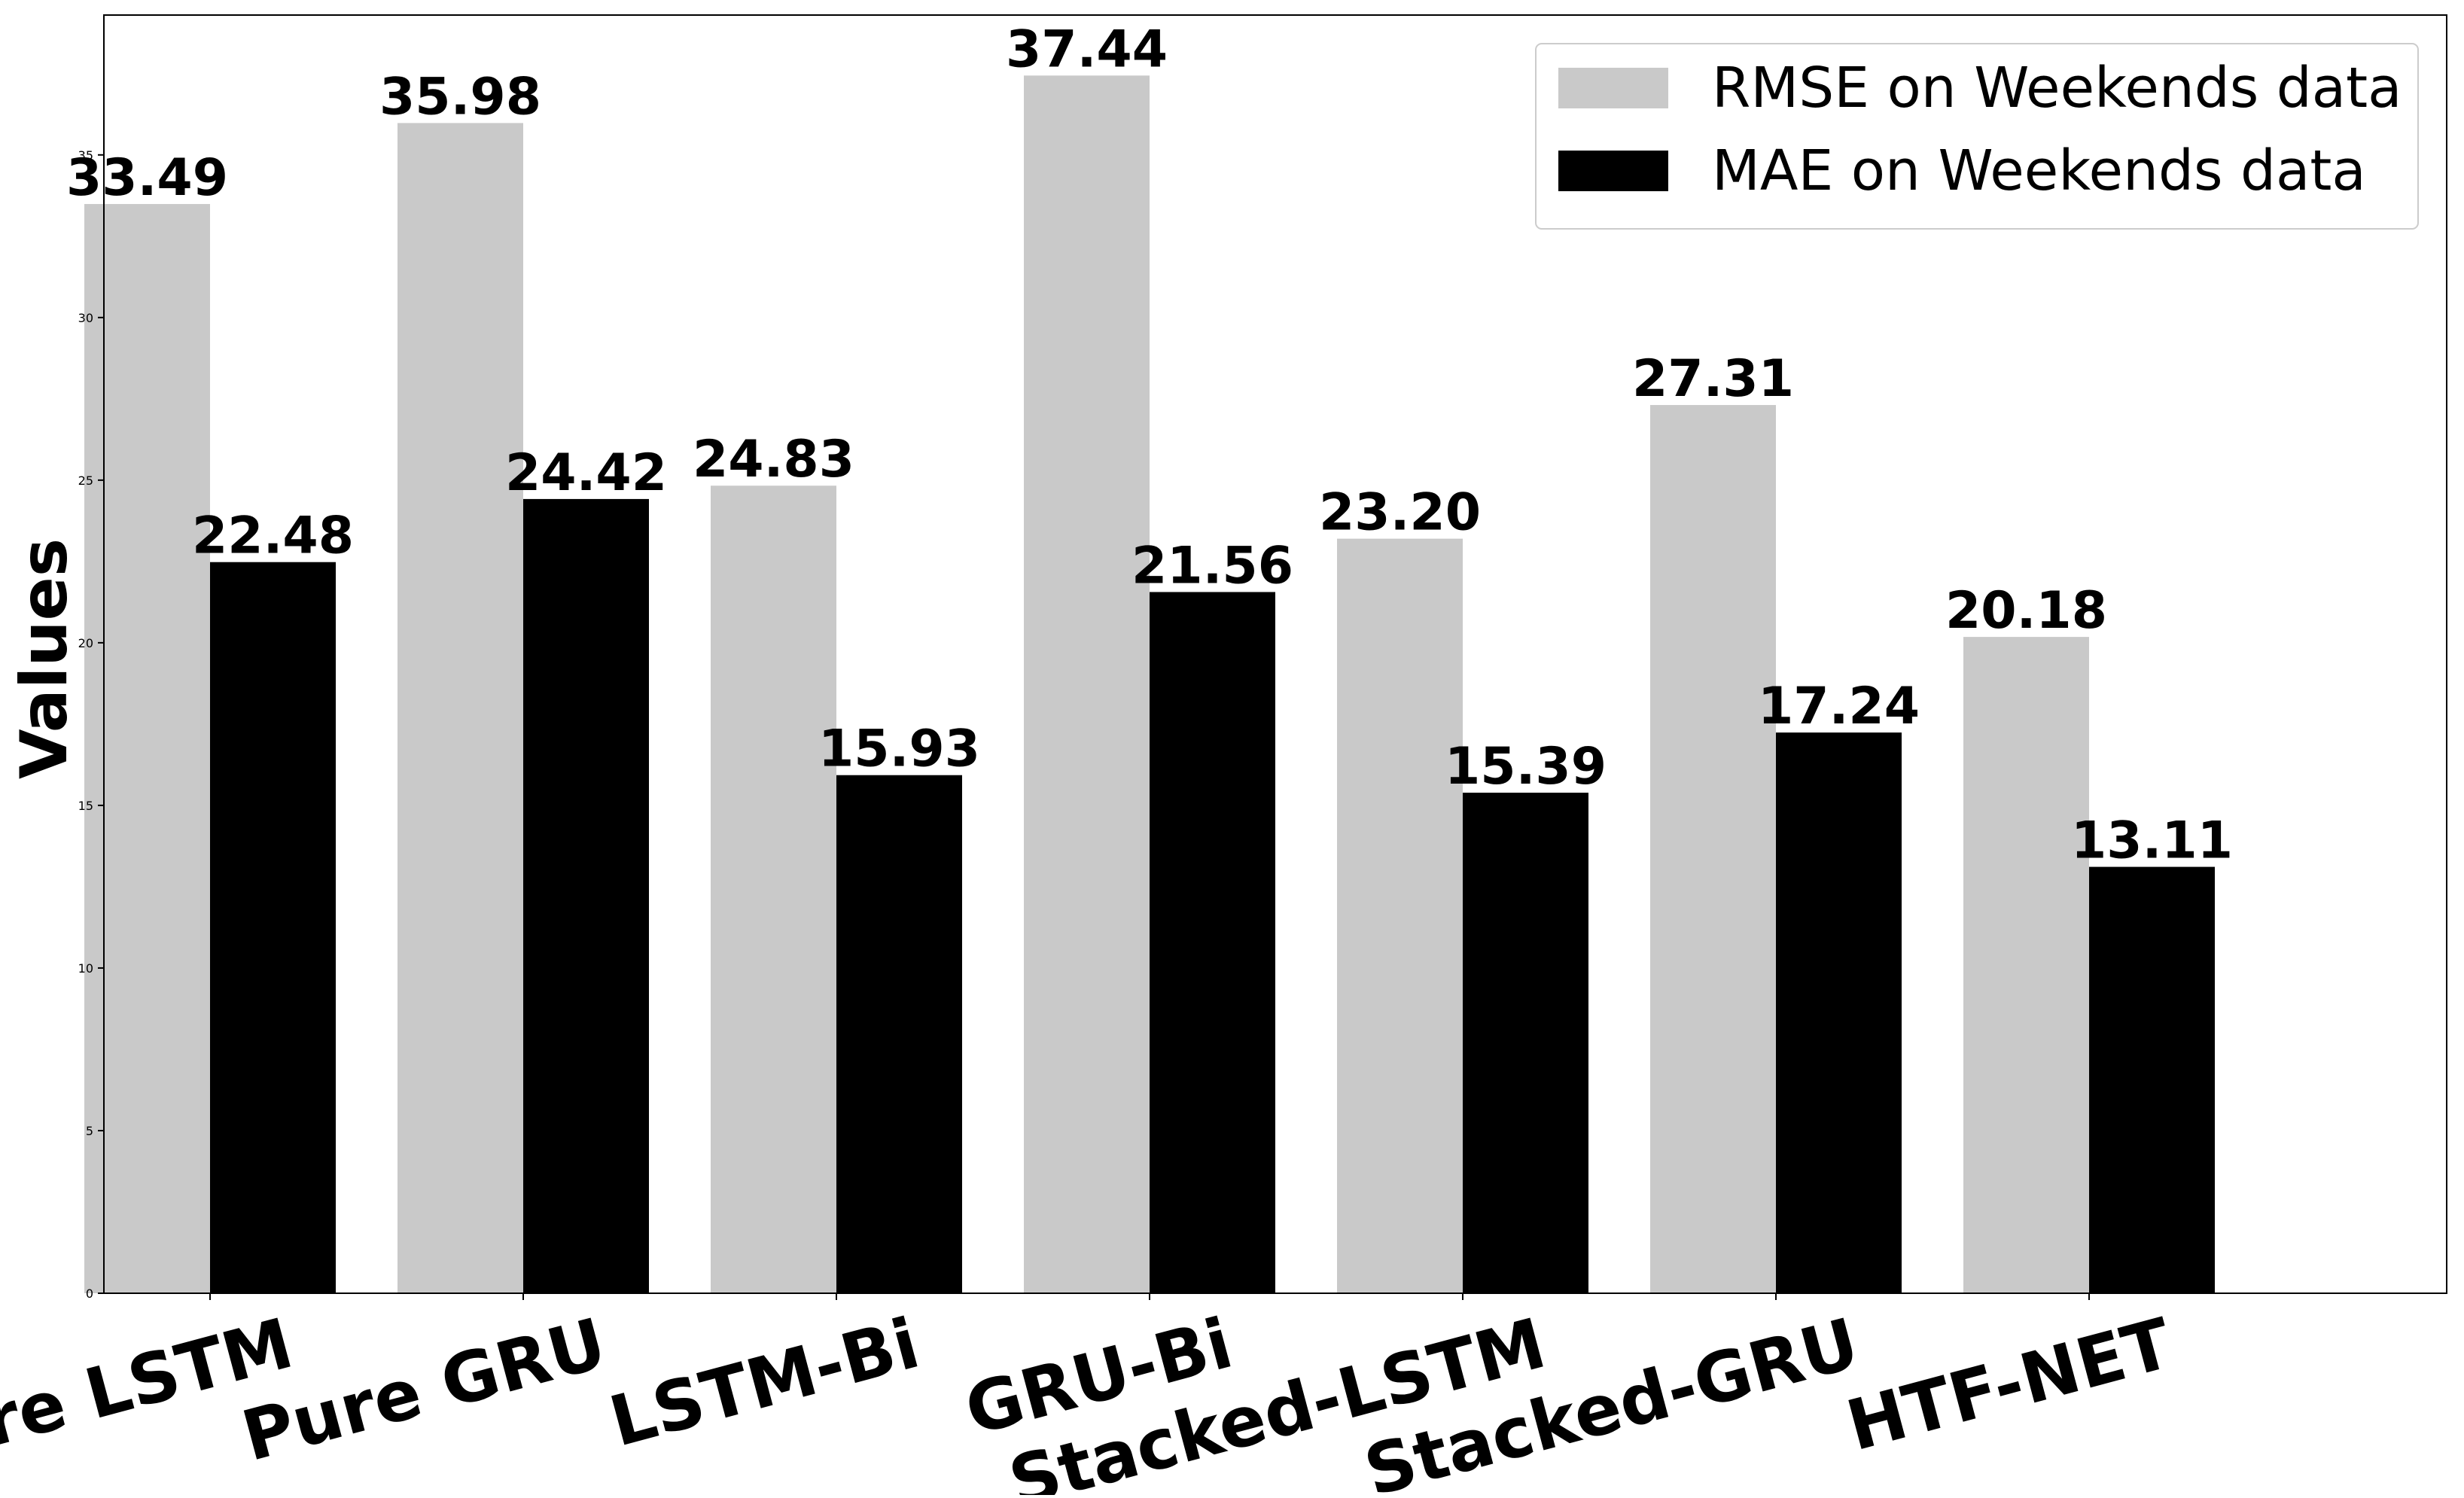  I want to click on bar-value-label: 27.31, so click(1713, 379).